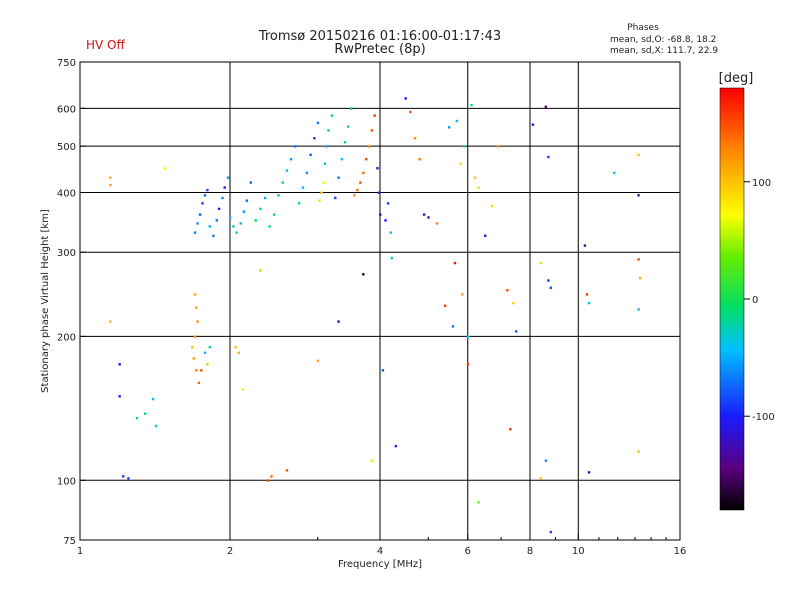  I want to click on y-tick-label: 75, so click(69, 541).